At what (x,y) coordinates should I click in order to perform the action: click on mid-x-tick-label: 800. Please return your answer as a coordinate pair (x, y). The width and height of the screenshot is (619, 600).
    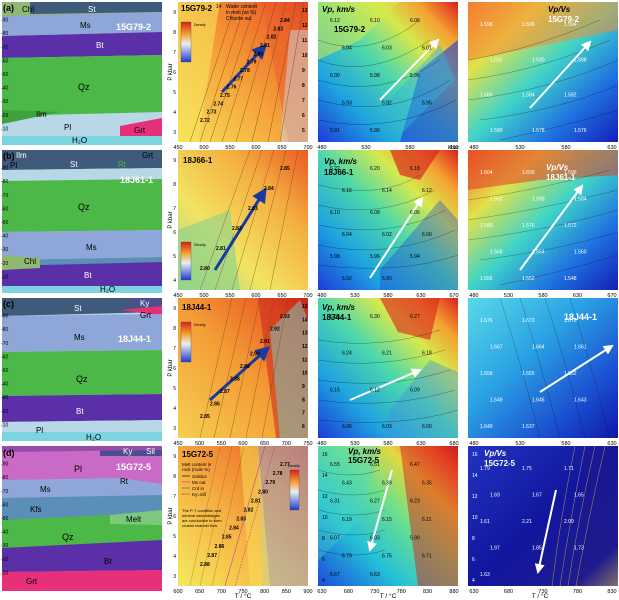
    Looking at the image, I should click on (264, 592).